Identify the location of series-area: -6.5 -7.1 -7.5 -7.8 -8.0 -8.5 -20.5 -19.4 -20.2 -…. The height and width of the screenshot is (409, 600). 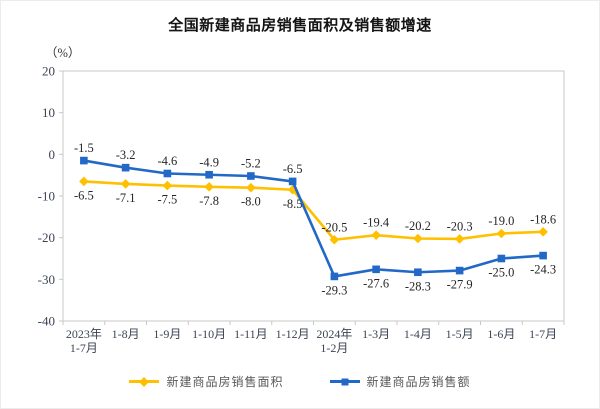
(315, 210).